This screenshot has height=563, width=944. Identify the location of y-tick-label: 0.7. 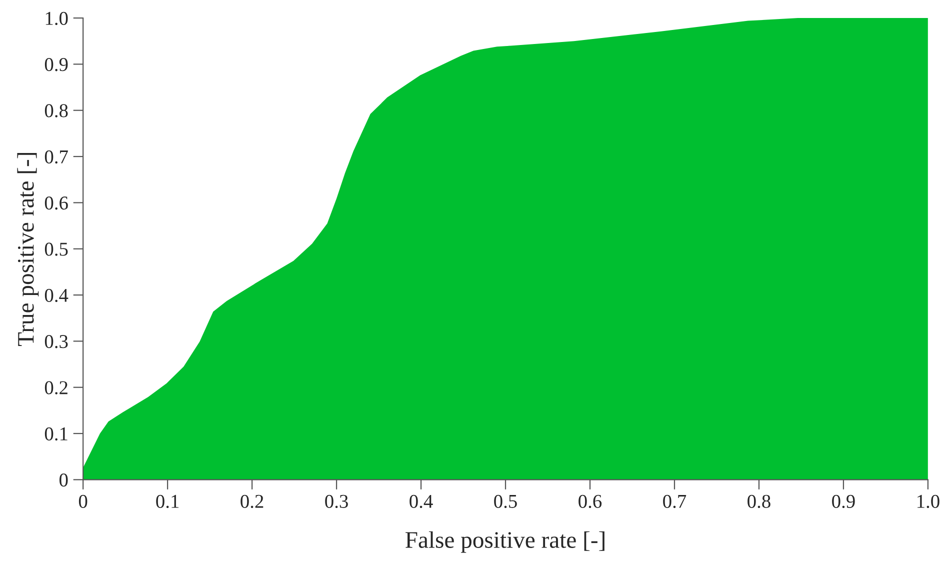
(56, 157).